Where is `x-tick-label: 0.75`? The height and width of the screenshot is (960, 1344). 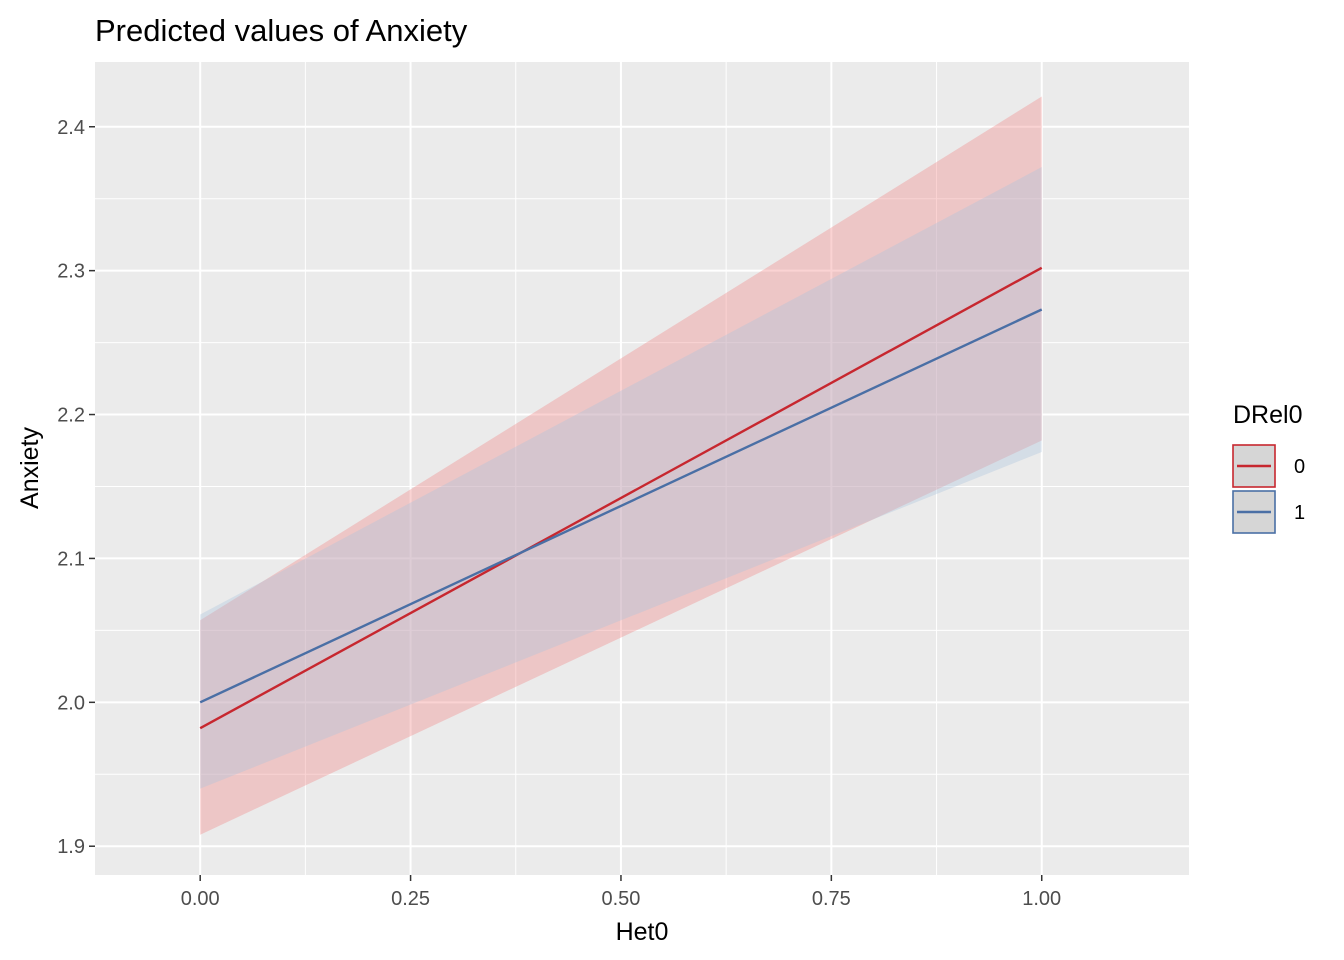 x-tick-label: 0.75 is located at coordinates (831, 899).